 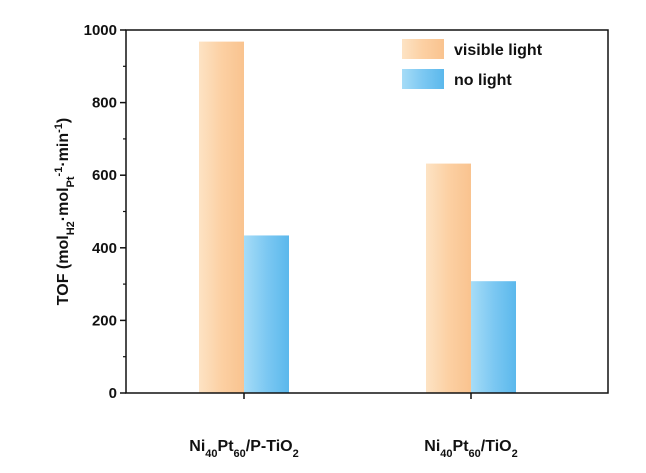 What do you see at coordinates (113, 393) in the screenshot?
I see `y-tick-label: 0` at bounding box center [113, 393].